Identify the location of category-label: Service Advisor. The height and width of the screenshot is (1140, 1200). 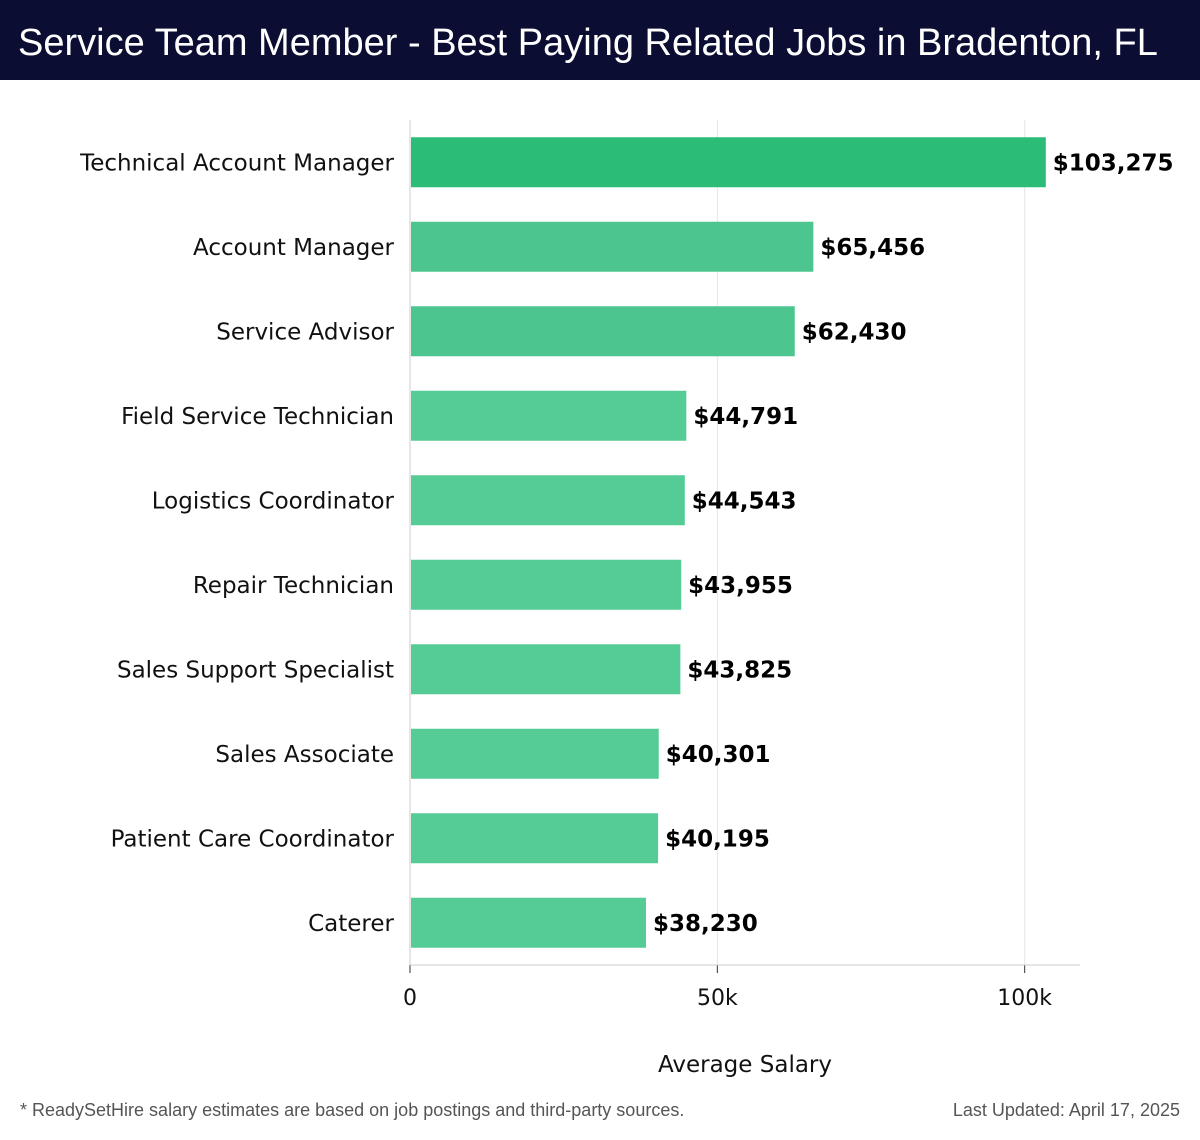
(305, 332).